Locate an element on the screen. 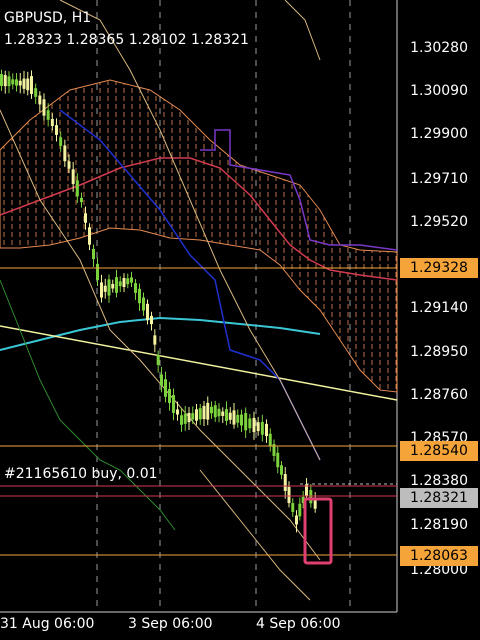 The width and height of the screenshot is (480, 640). bid-label: 1.28321 is located at coordinates (439, 498).